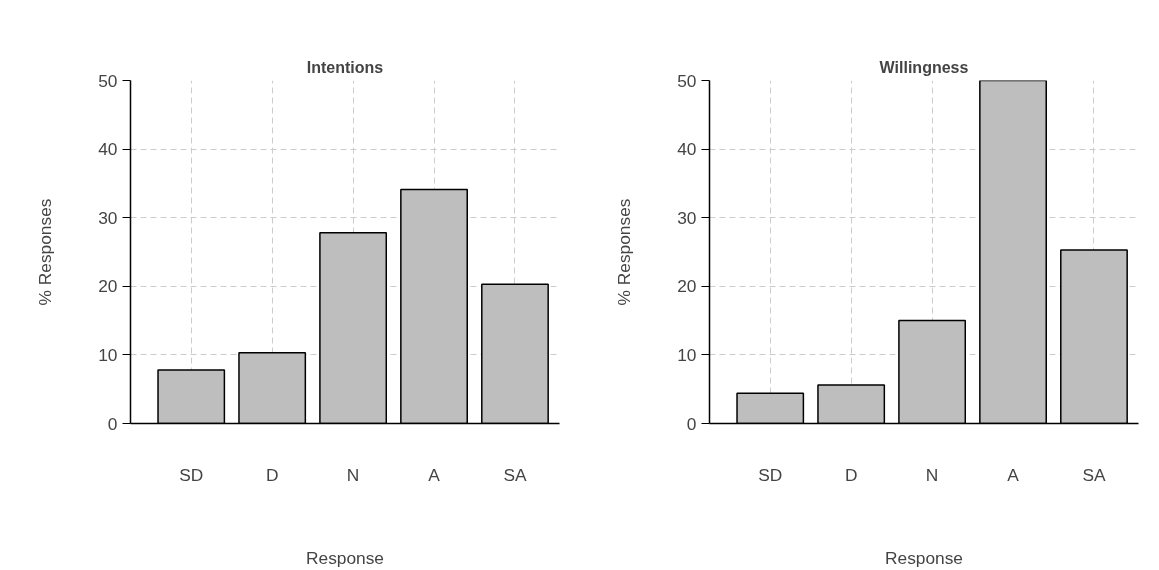 Image resolution: width=1159 pixels, height=570 pixels. I want to click on chart-title: Willingness, so click(924, 67).